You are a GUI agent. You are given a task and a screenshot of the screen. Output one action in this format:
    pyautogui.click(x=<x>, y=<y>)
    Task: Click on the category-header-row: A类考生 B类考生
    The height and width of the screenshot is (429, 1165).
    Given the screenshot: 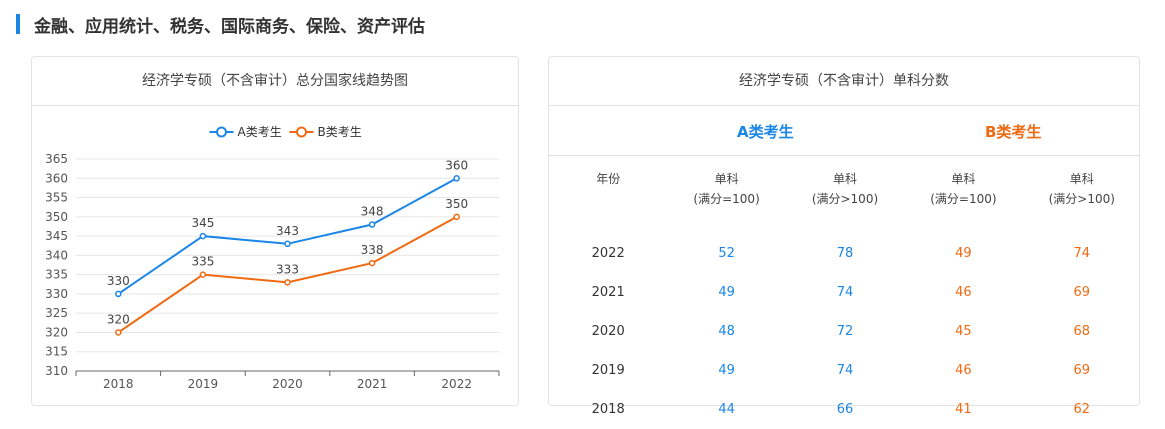 What is the action you would take?
    pyautogui.click(x=844, y=130)
    